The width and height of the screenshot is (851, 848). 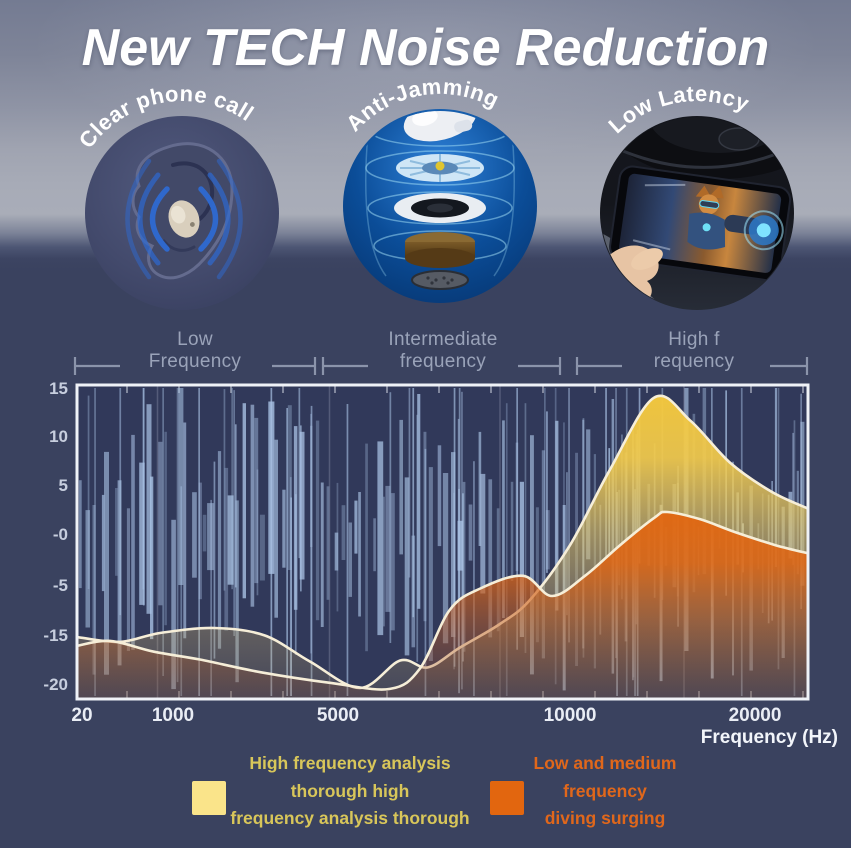 What do you see at coordinates (220, 219) in the screenshot?
I see `sound-wave-right-icon` at bounding box center [220, 219].